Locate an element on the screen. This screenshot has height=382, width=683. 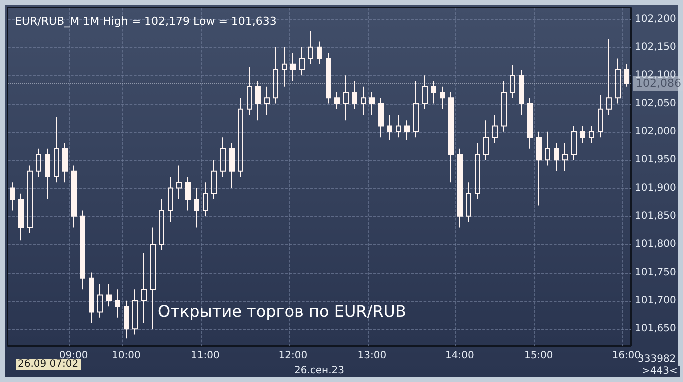
text: 333982 is located at coordinates (657, 359).